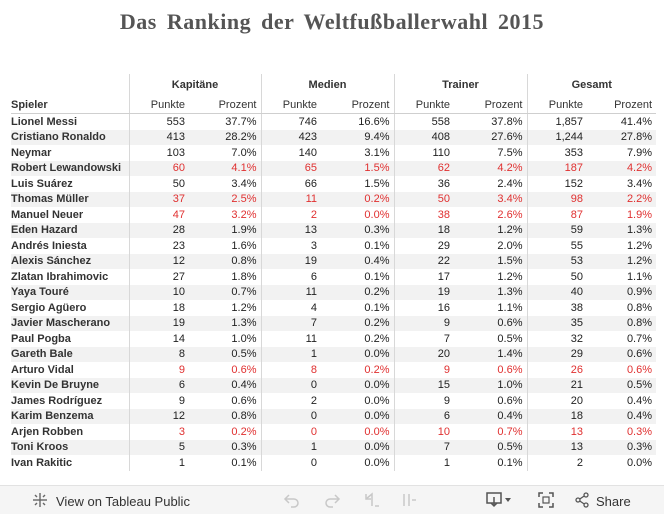  What do you see at coordinates (70, 339) in the screenshot?
I see `player-name: Paul Pogba` at bounding box center [70, 339].